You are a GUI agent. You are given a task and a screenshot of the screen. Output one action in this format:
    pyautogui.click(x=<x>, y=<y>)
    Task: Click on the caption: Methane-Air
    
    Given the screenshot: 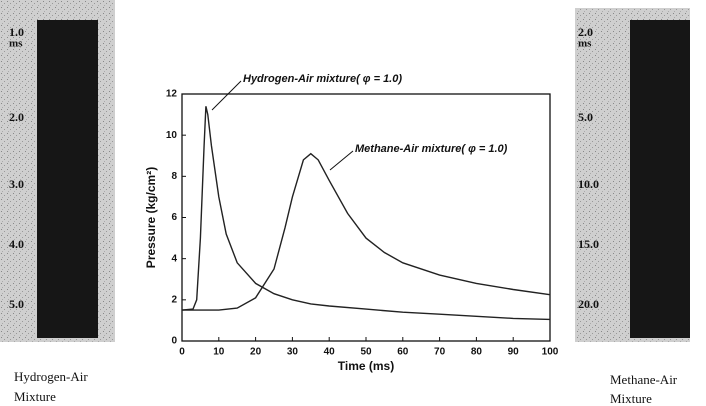 What is the action you would take?
    pyautogui.click(x=644, y=379)
    